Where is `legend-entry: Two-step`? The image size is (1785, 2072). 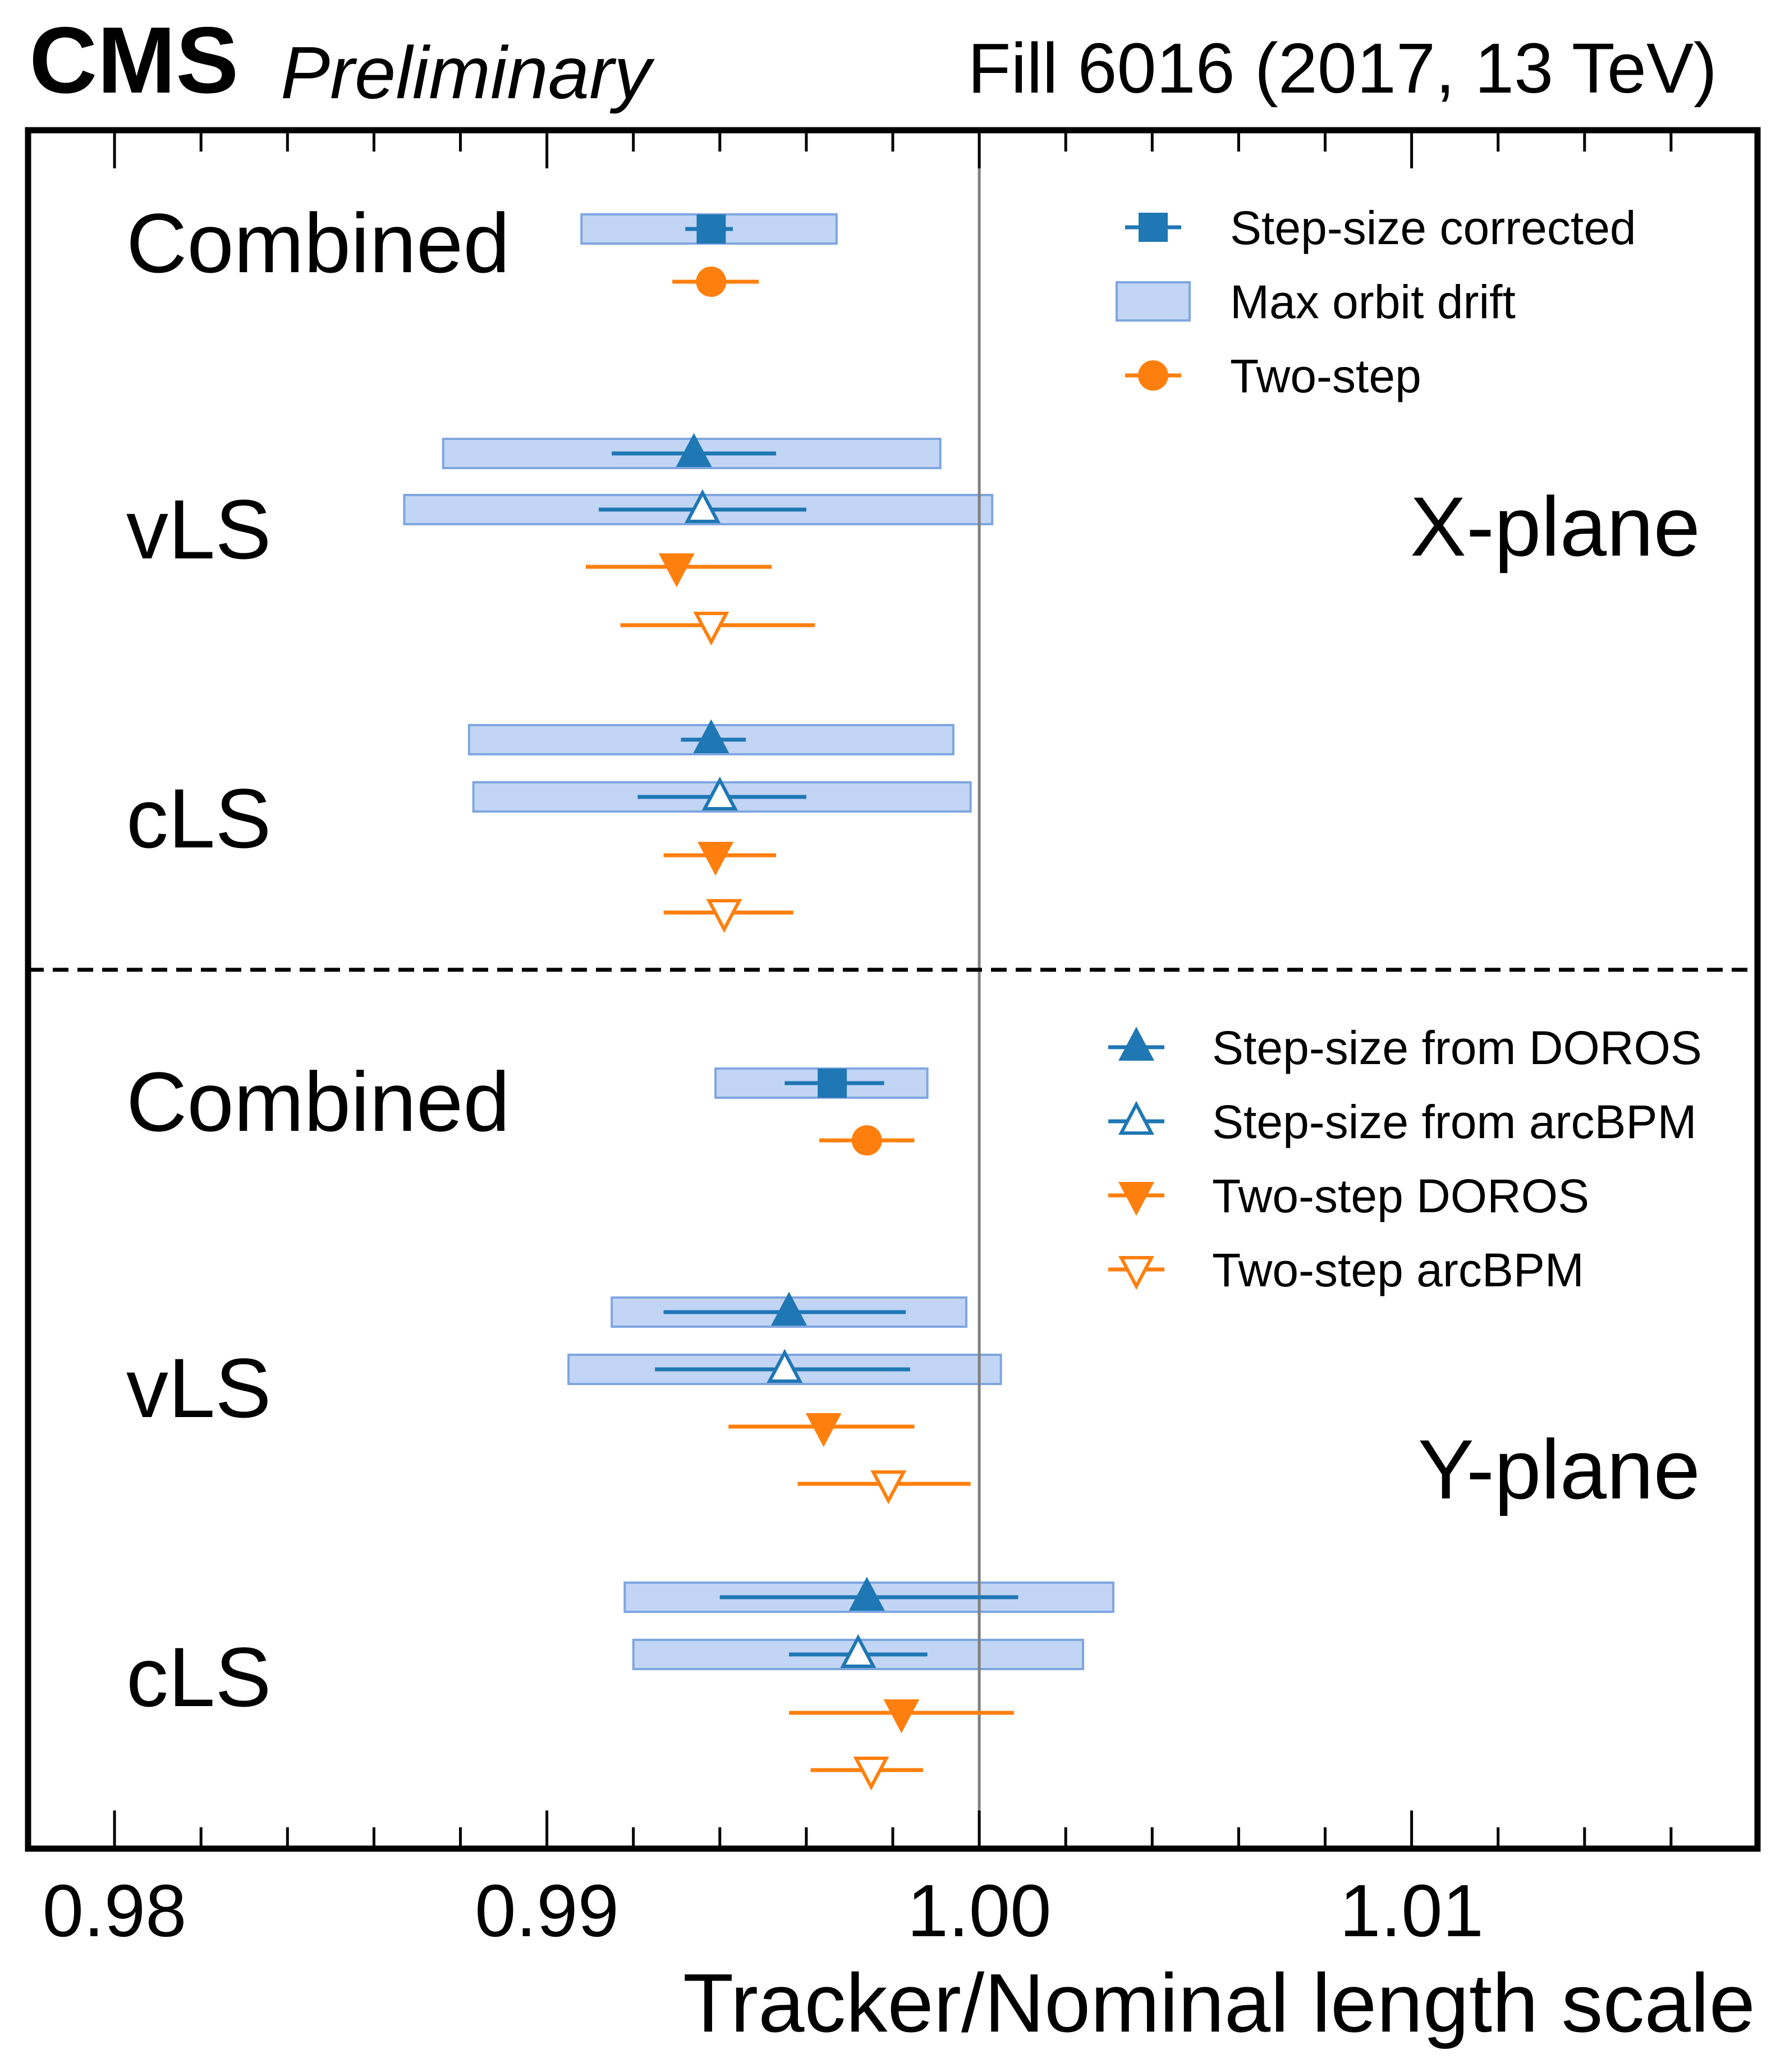
legend-entry: Two-step is located at coordinates (1273, 376).